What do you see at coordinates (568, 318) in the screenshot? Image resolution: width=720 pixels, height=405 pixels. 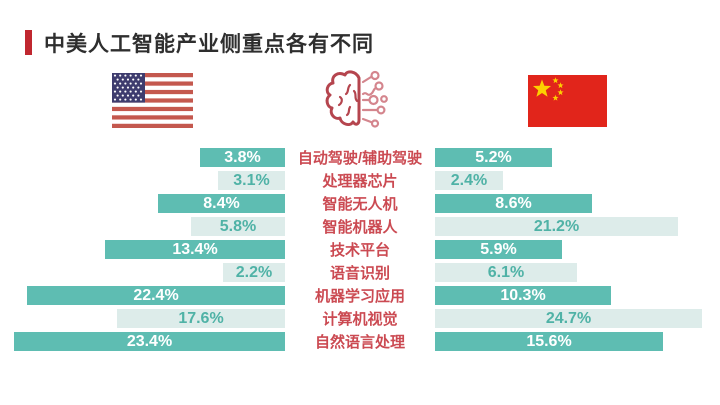 I see `cn-value-bar: 24.7%` at bounding box center [568, 318].